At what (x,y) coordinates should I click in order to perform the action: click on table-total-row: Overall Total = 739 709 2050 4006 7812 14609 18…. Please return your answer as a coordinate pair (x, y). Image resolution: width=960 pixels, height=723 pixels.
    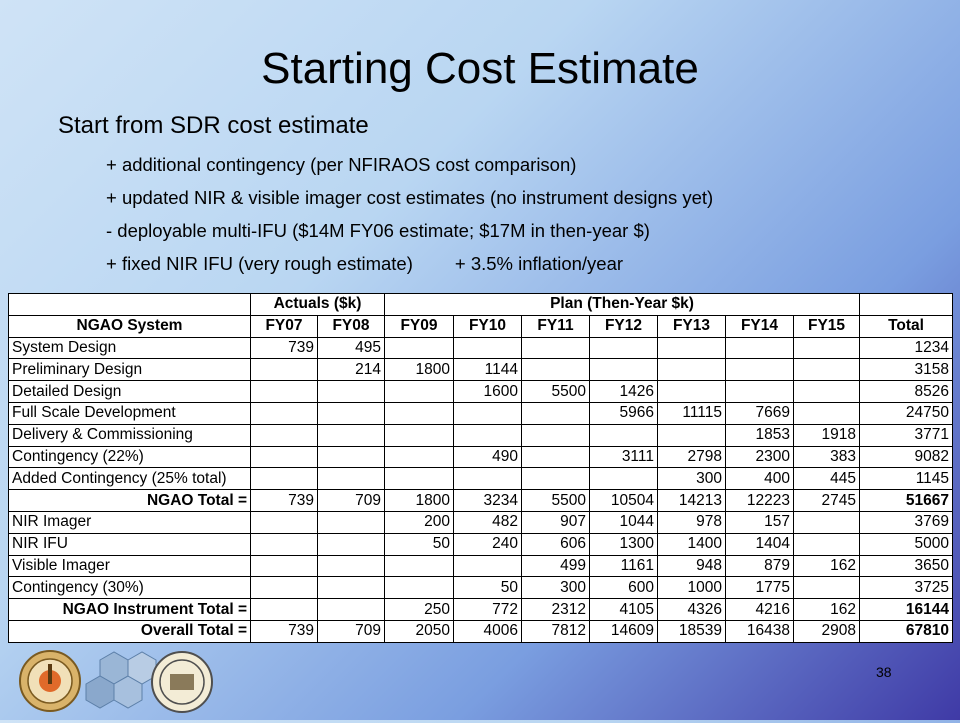
    Looking at the image, I should click on (481, 631).